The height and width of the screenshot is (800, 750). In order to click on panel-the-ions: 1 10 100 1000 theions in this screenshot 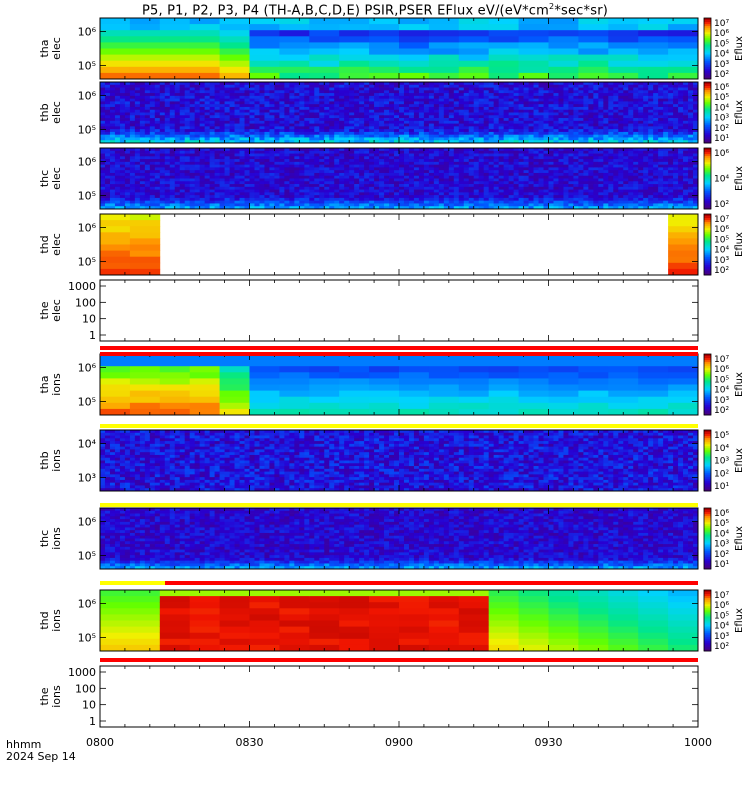, I will do `click(368, 696)`.